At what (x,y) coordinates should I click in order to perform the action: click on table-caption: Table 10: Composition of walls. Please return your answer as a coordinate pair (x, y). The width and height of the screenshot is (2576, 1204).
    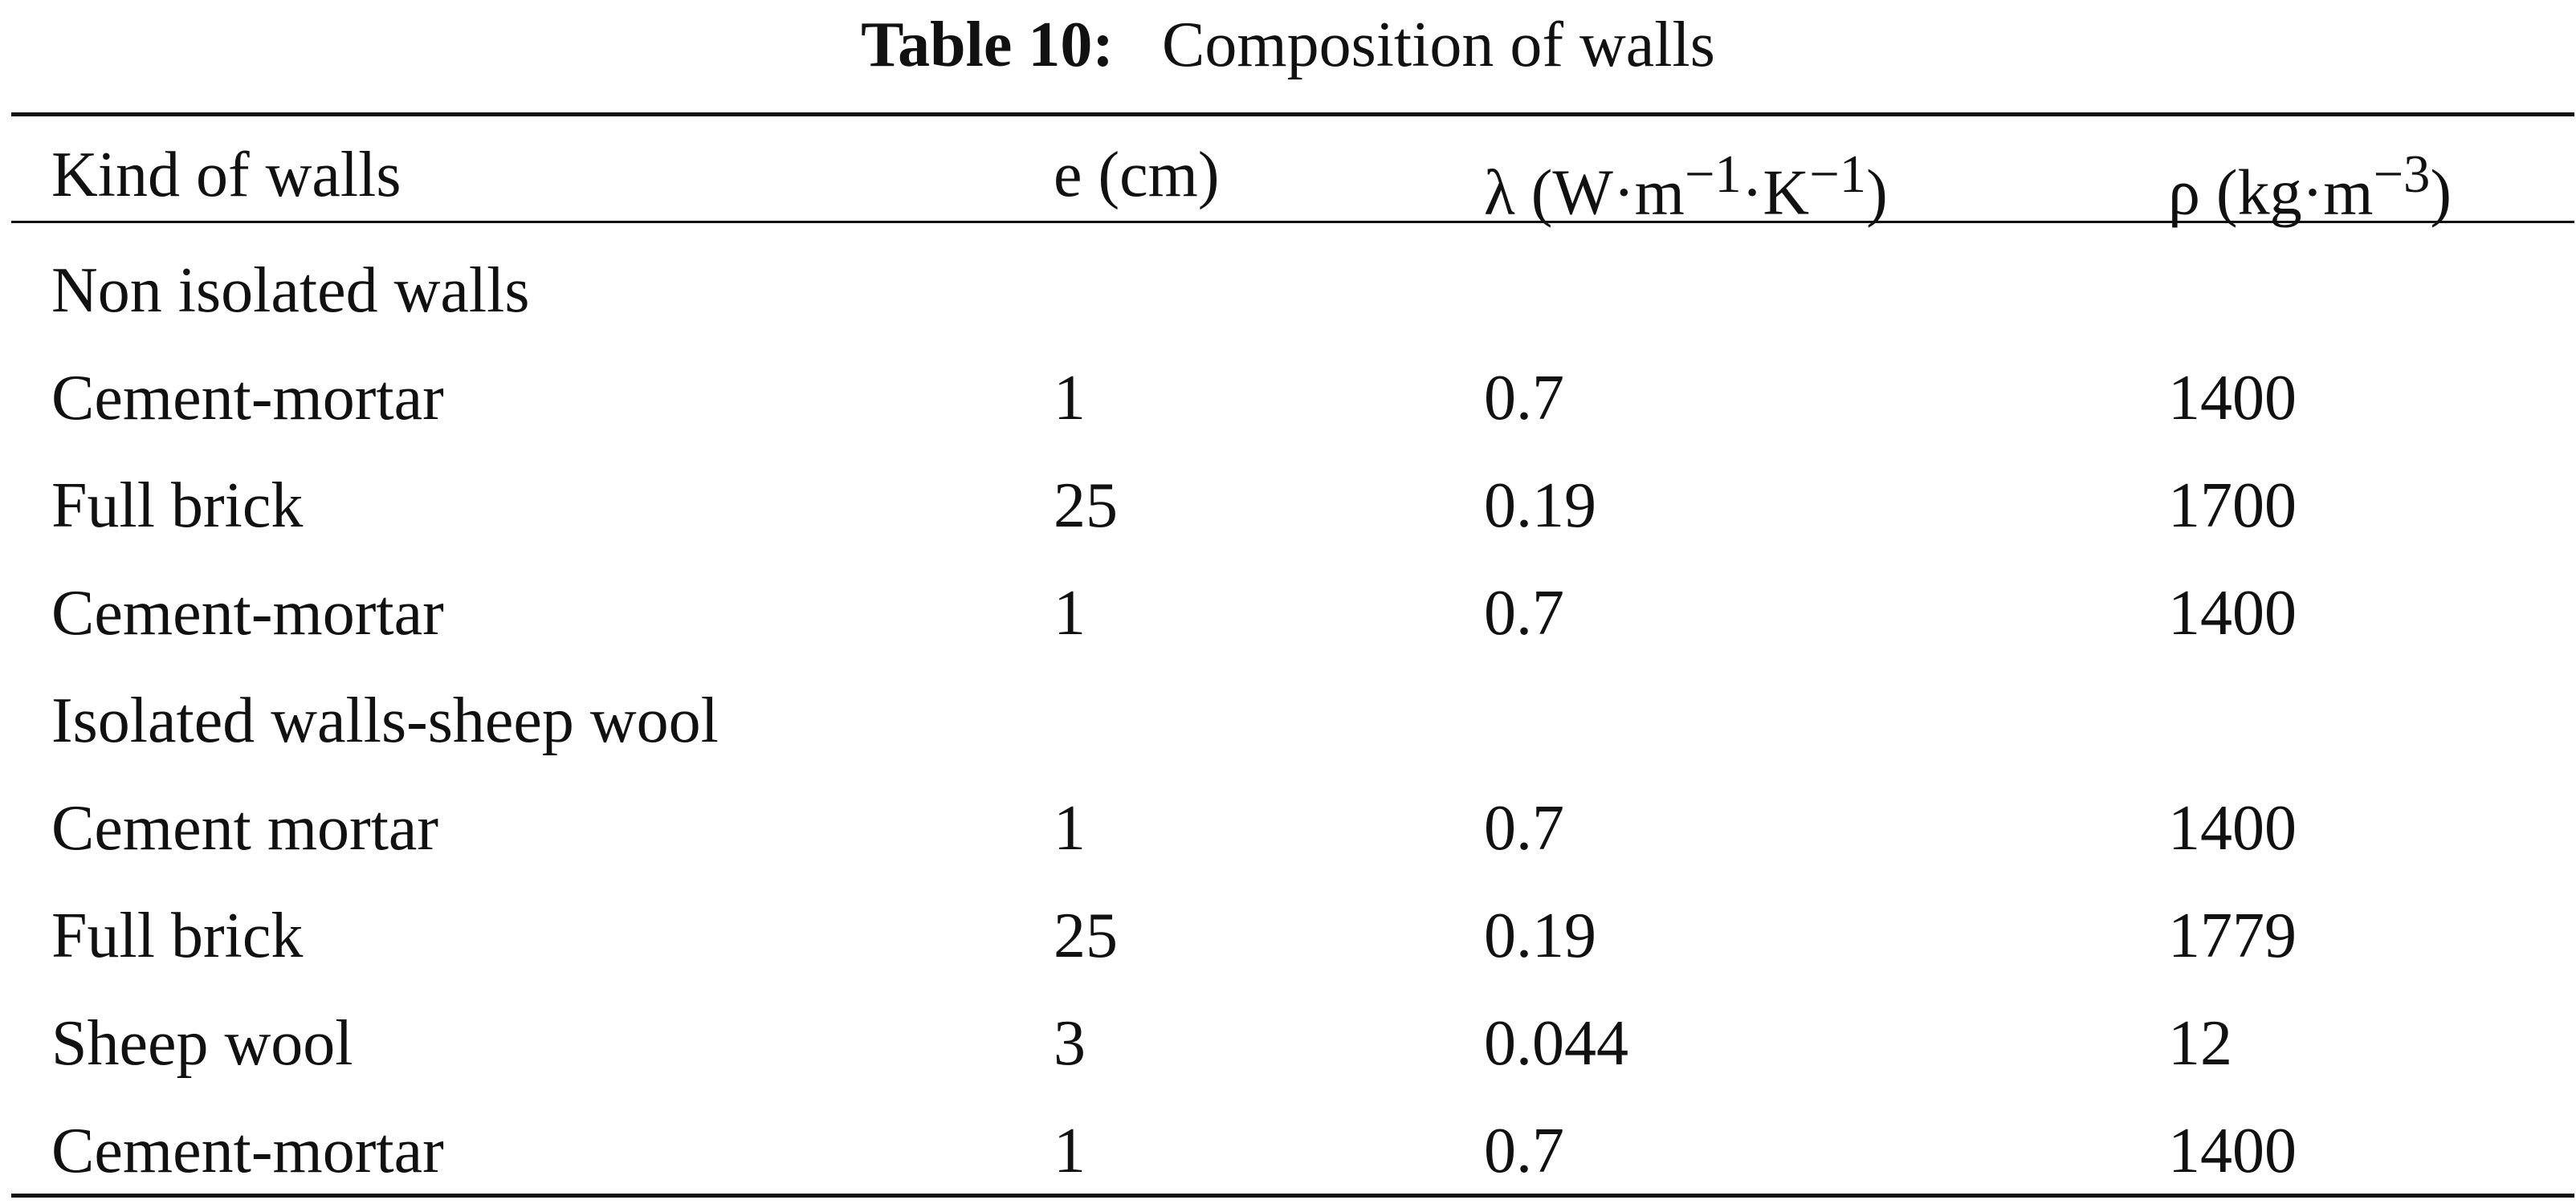
    Looking at the image, I should click on (1288, 44).